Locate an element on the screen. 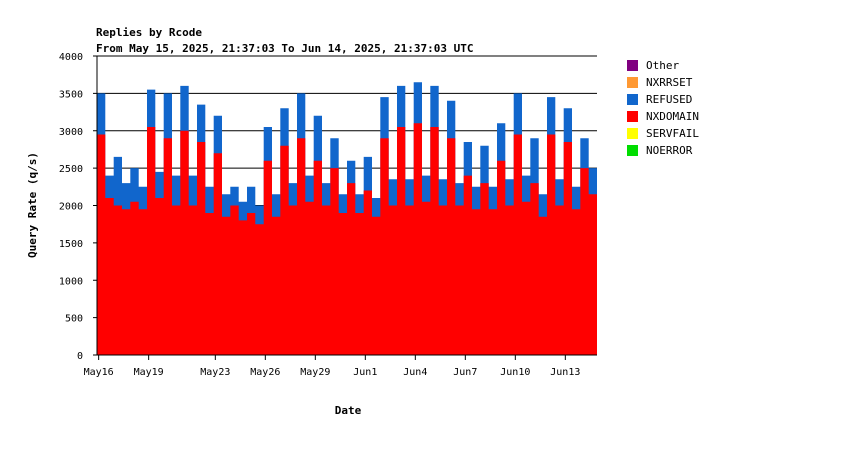  y-tick-label: 1000 is located at coordinates (71, 281).